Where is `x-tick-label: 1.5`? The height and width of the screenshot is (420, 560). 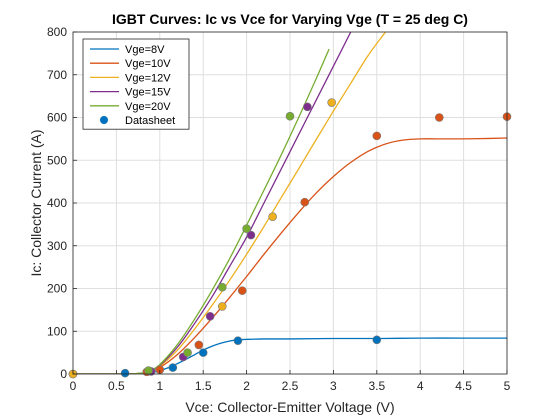 x-tick-label: 1.5 is located at coordinates (203, 386).